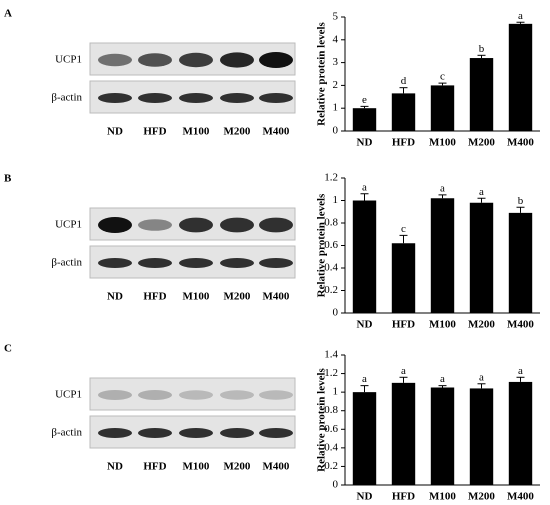  Describe the element at coordinates (331, 355) in the screenshot. I see `y-tick-label: 1.4` at that location.